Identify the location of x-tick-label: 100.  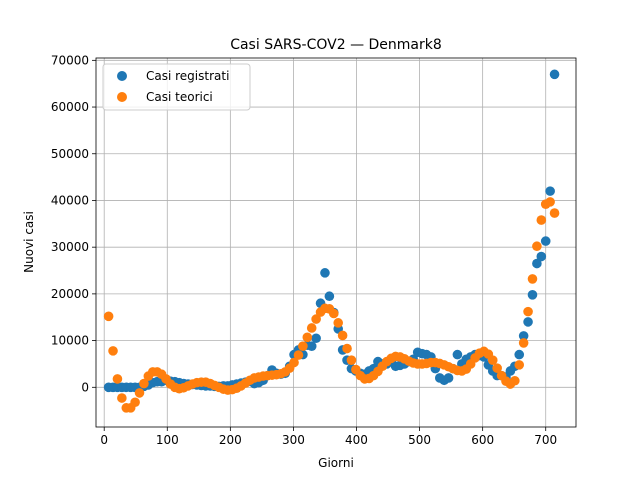
(167, 440).